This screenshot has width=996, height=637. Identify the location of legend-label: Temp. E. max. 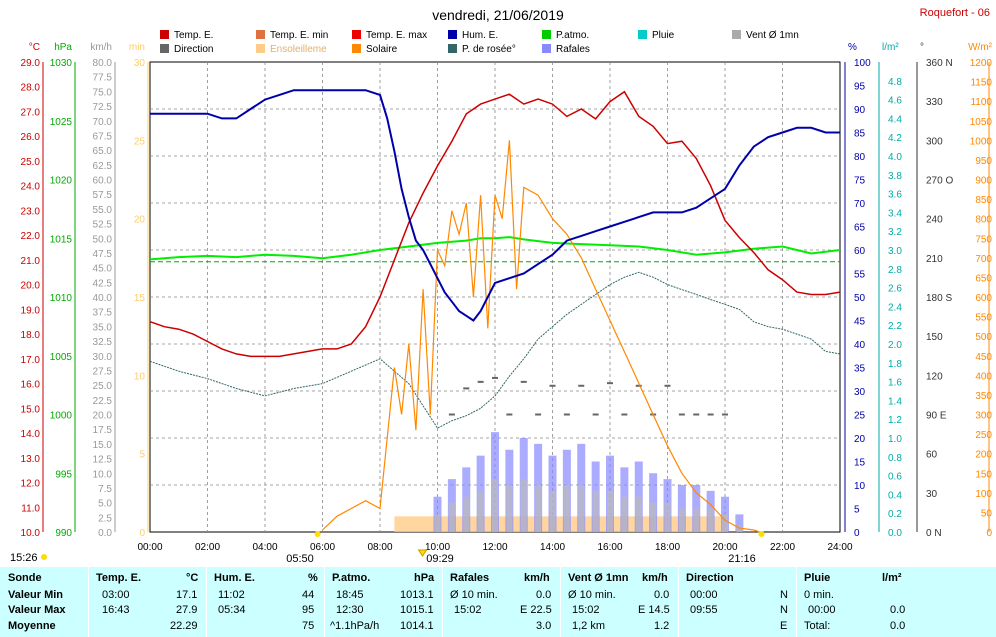
(396, 35).